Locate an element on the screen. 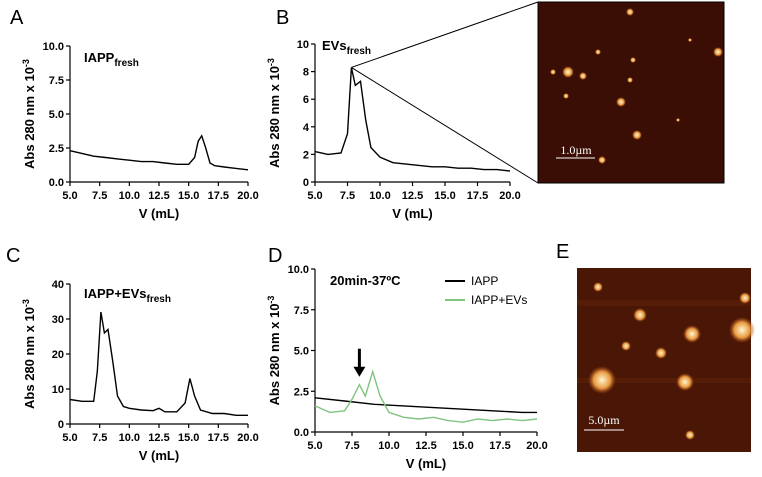  afm-inset: 1.0µm is located at coordinates (631, 92).